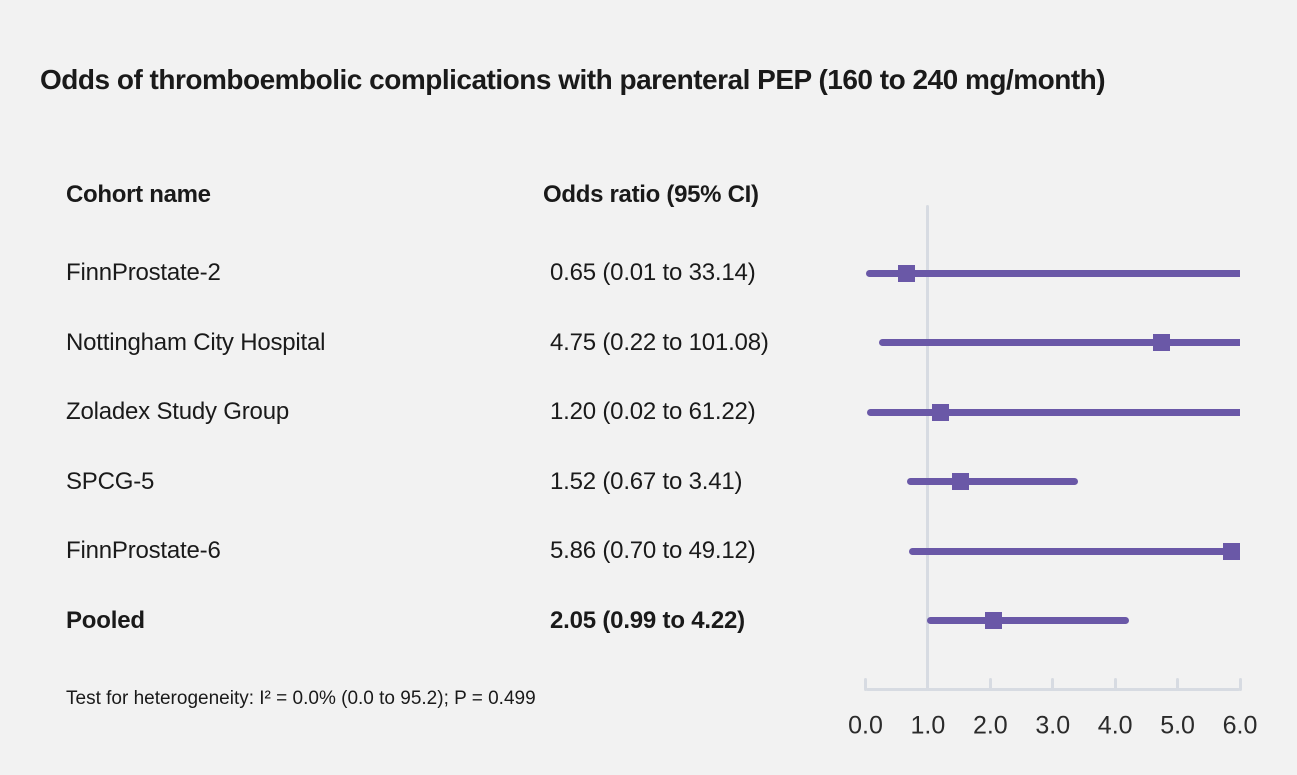  Describe the element at coordinates (1053, 725) in the screenshot. I see `x-axis-tick-label: 3.0` at that location.